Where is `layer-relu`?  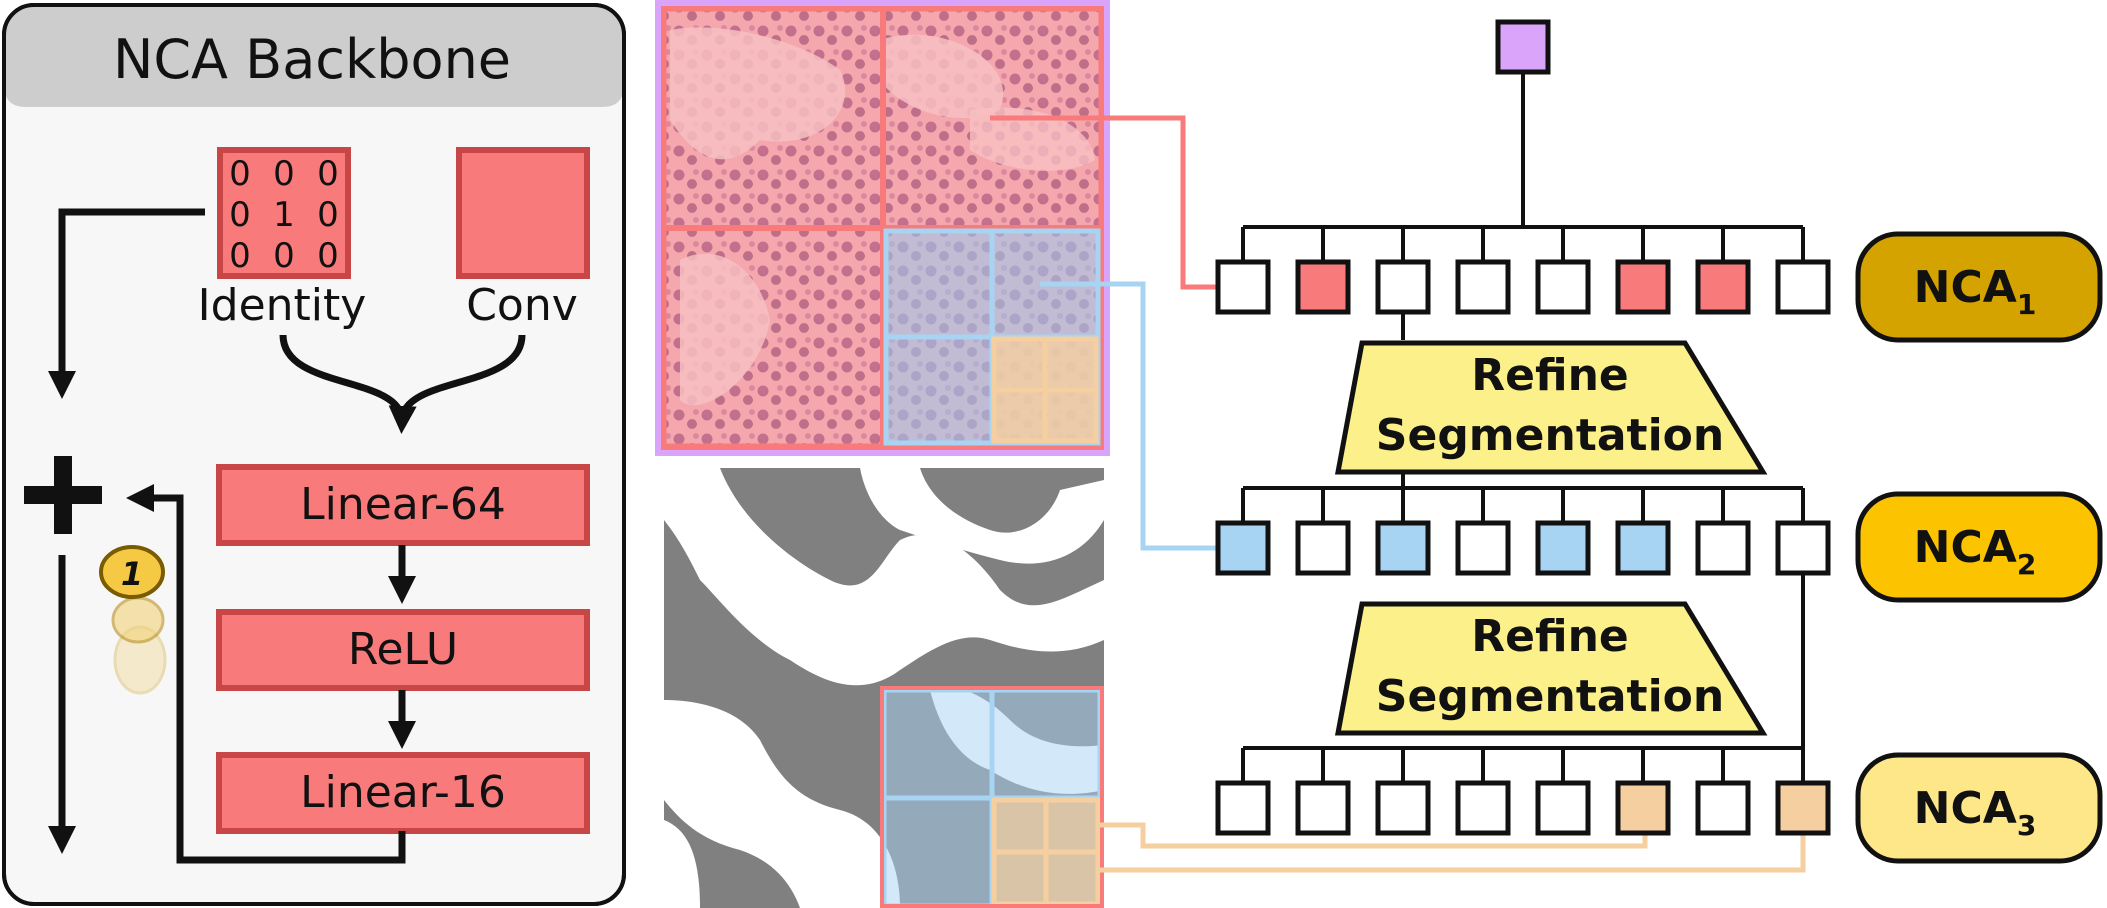
layer-relu is located at coordinates (403, 650).